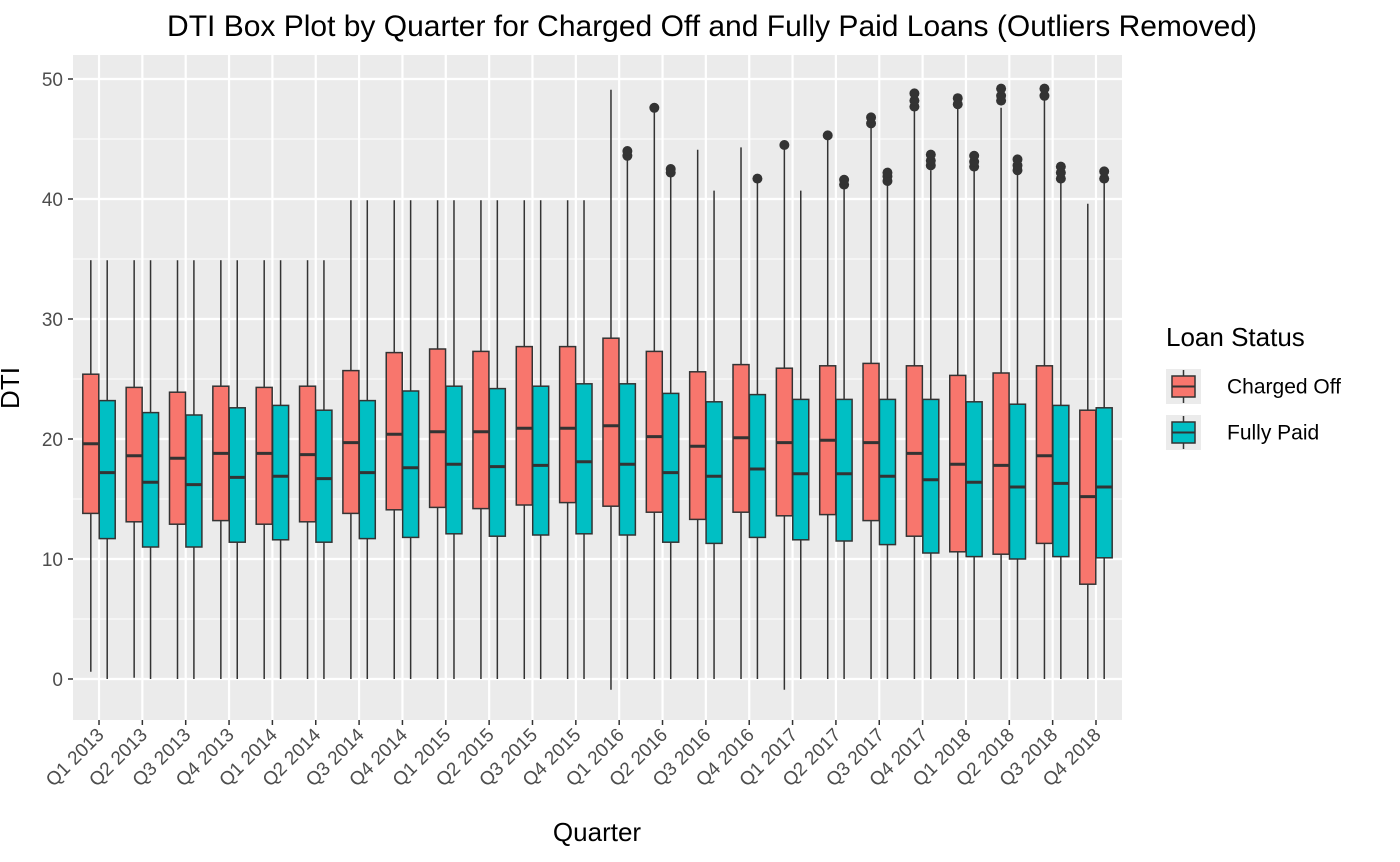 This screenshot has width=1400, height=862. I want to click on legend-title: Loan Status, so click(1235, 337).